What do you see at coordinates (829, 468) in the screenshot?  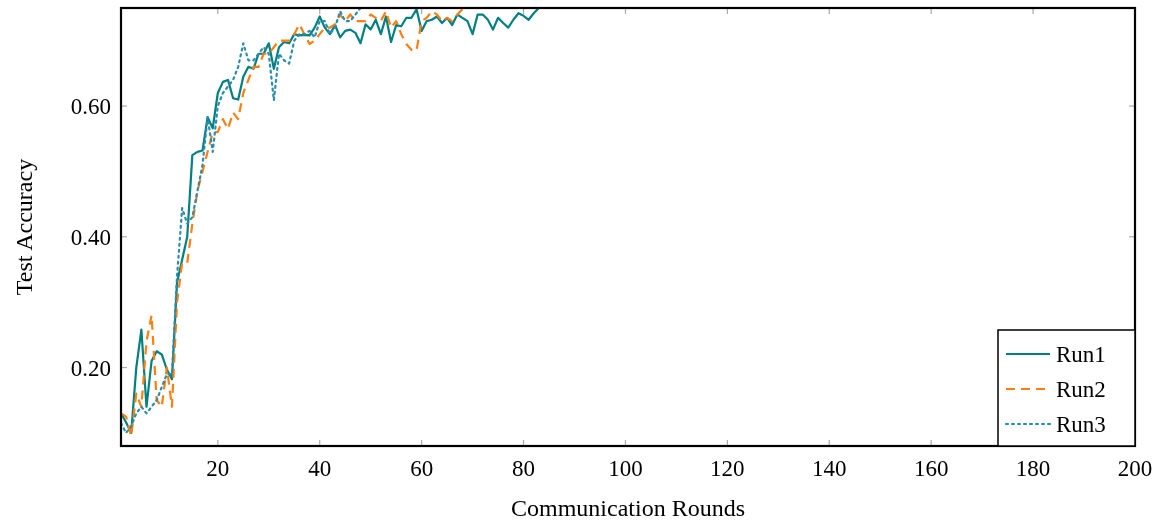 I see `x-tick-label: 140` at bounding box center [829, 468].